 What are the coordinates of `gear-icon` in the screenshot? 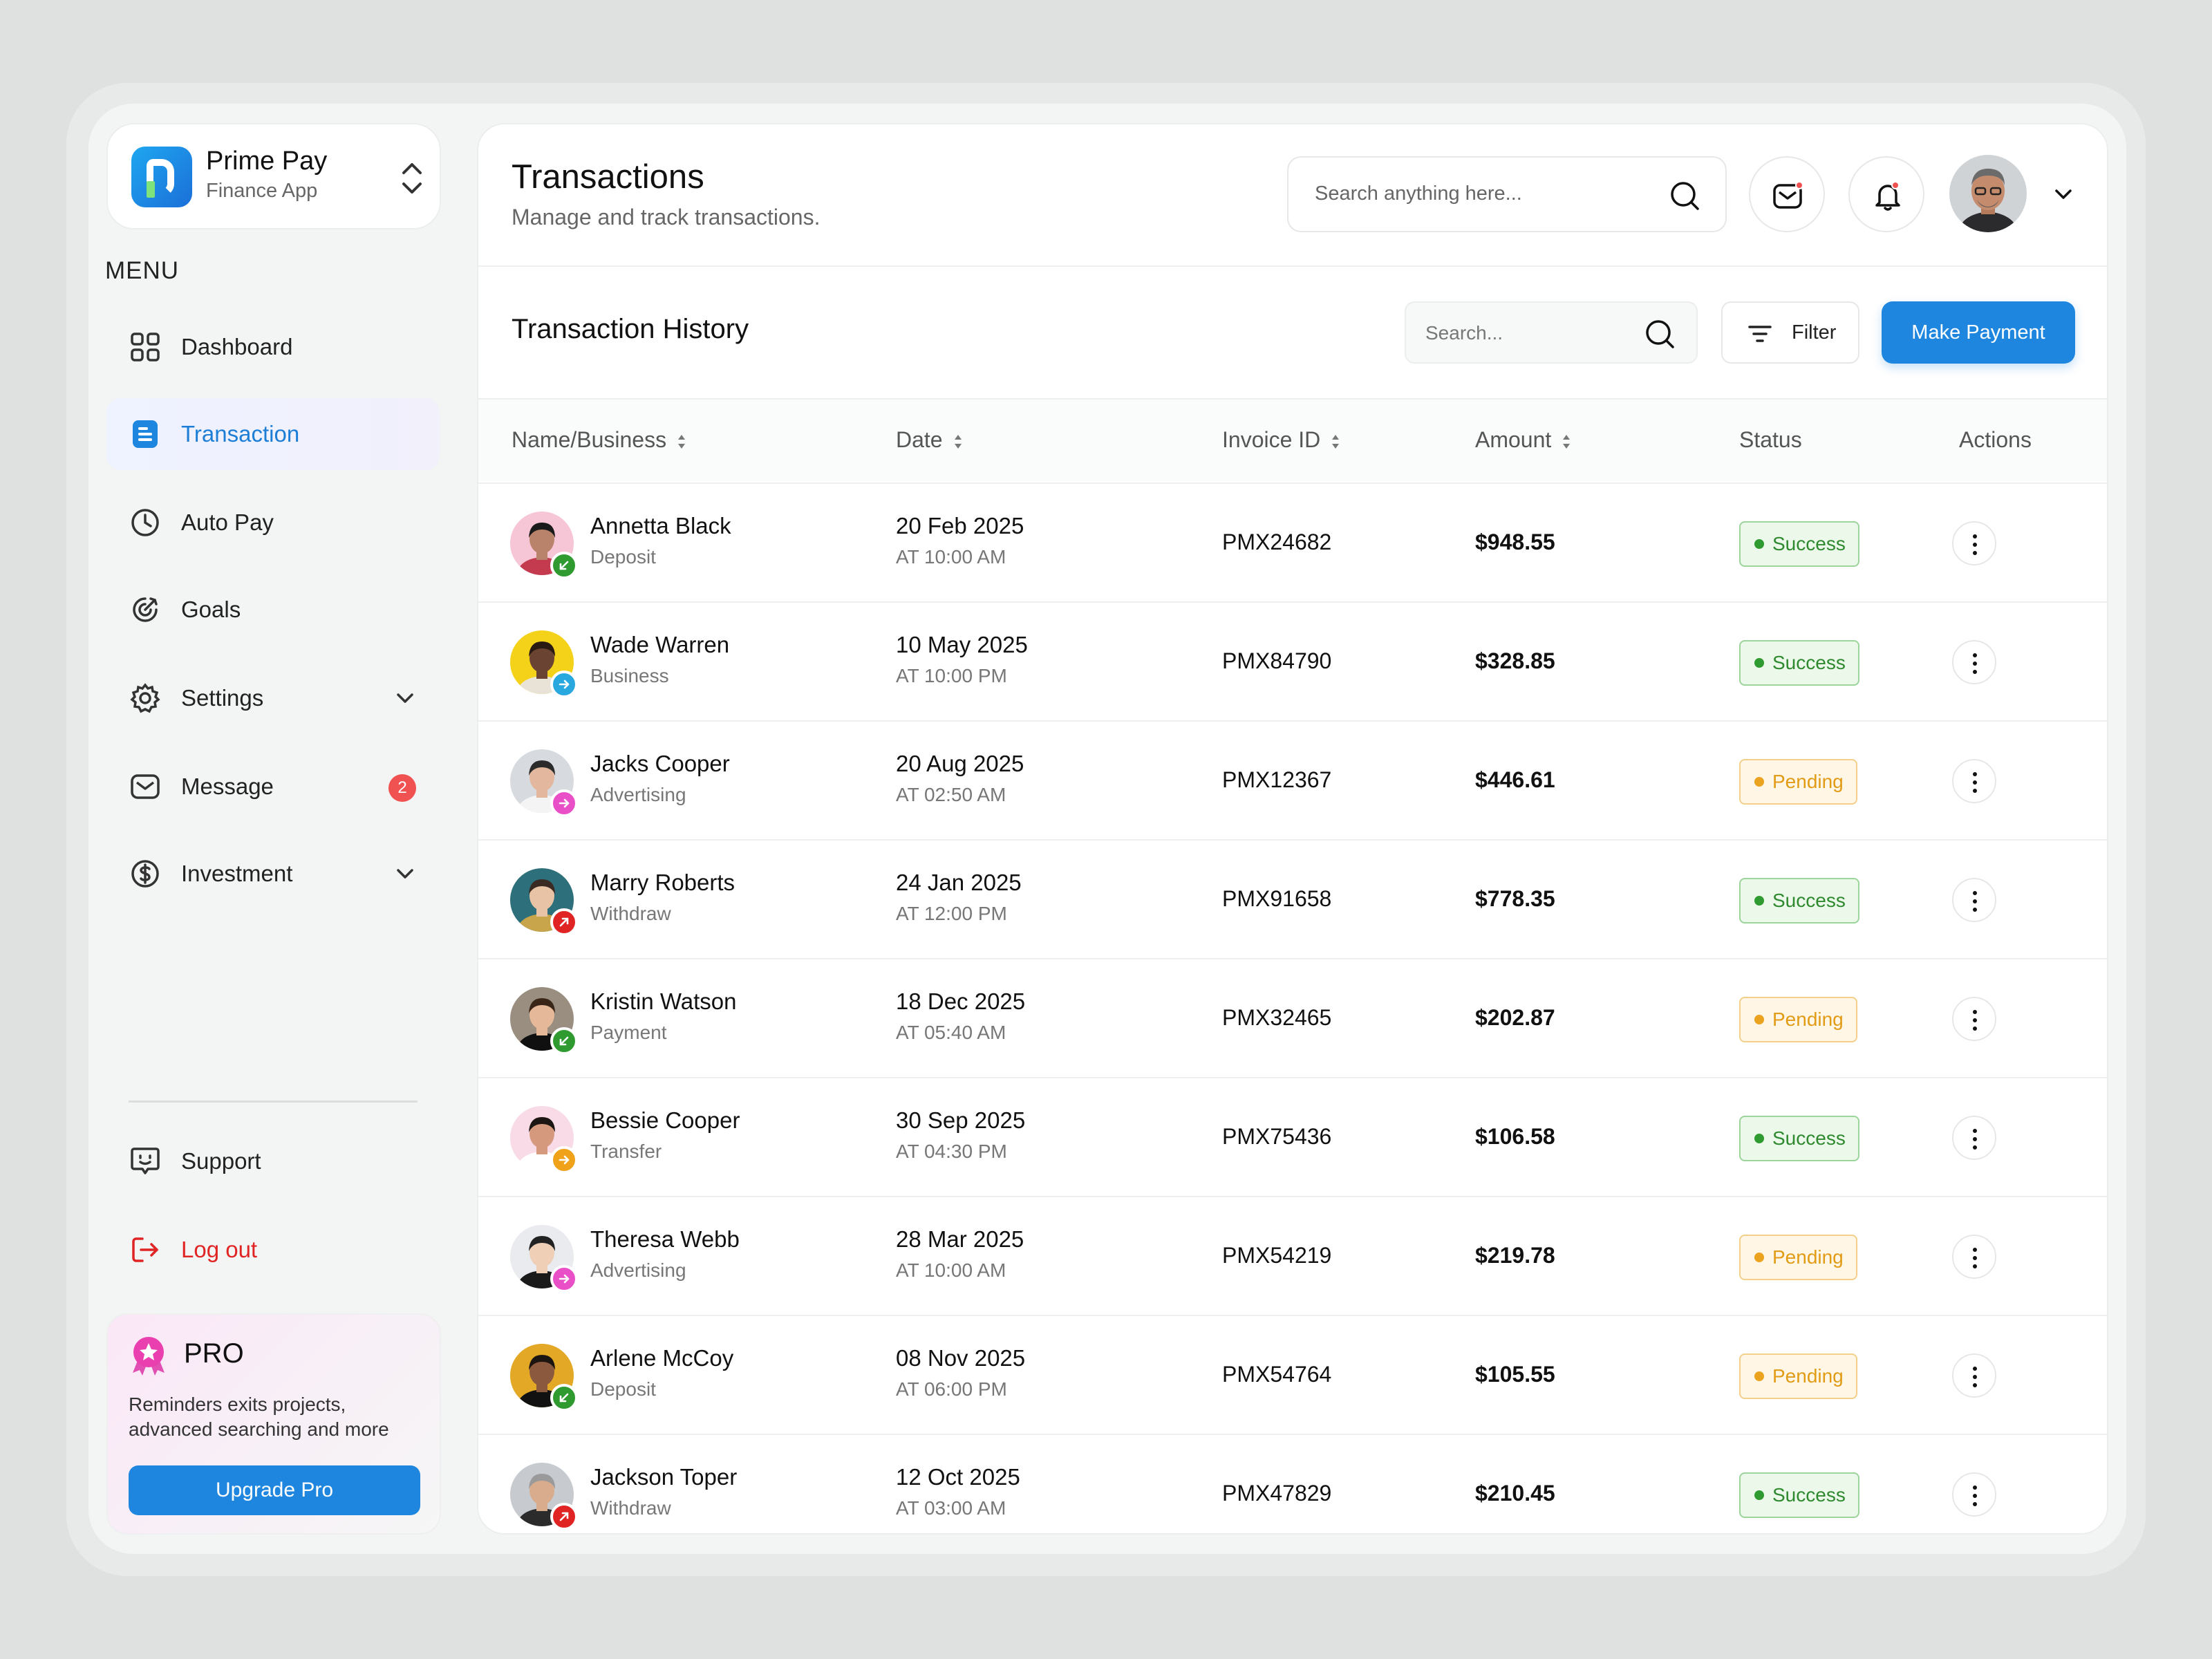 It's located at (145, 698).